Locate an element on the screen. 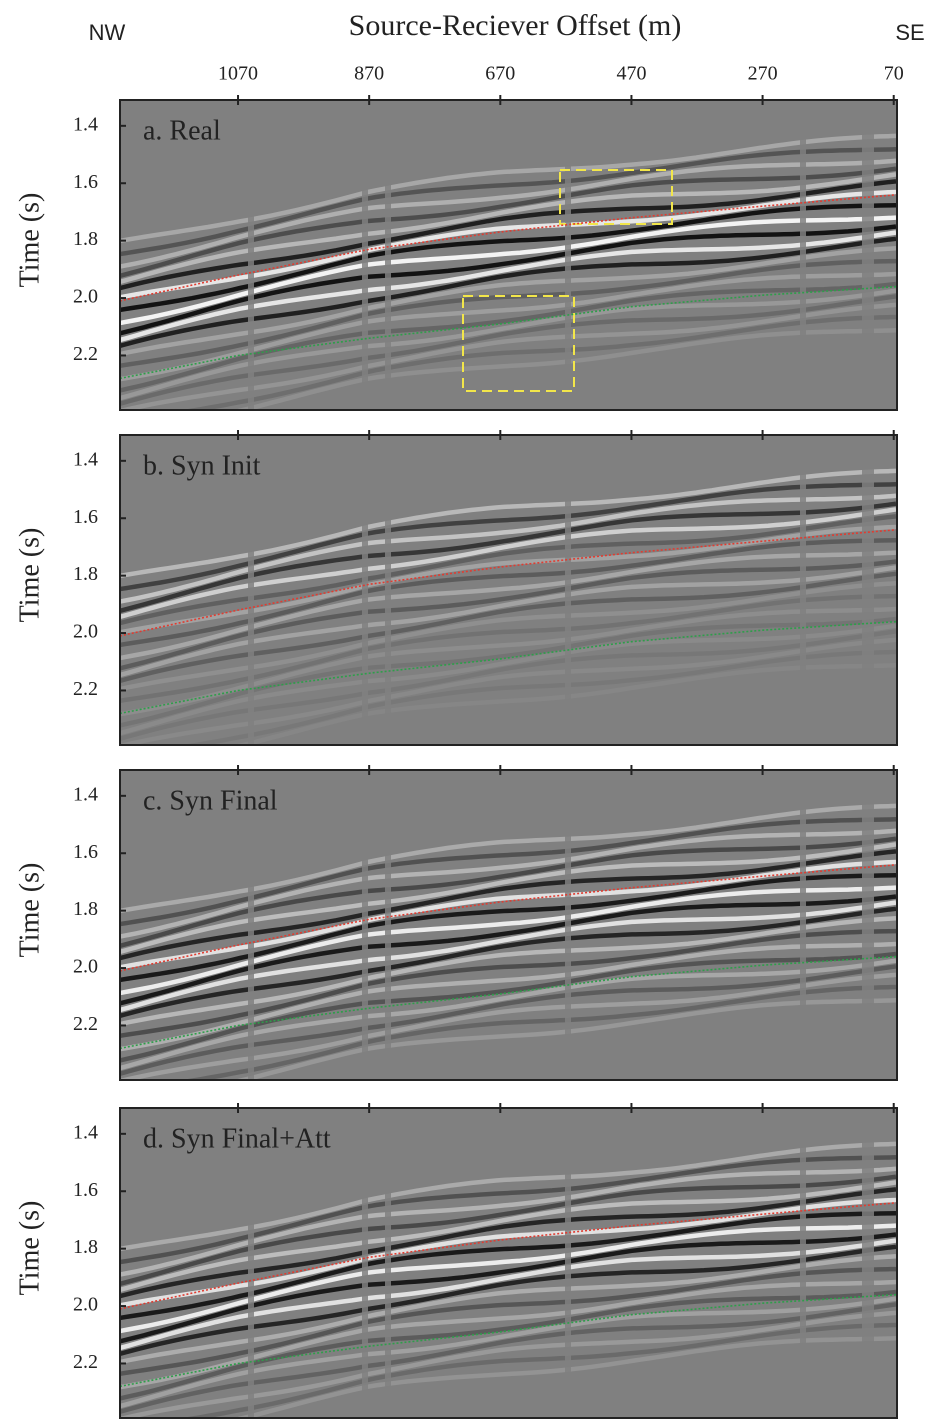 This screenshot has width=930, height=1421. se-label: SE is located at coordinates (909, 32).